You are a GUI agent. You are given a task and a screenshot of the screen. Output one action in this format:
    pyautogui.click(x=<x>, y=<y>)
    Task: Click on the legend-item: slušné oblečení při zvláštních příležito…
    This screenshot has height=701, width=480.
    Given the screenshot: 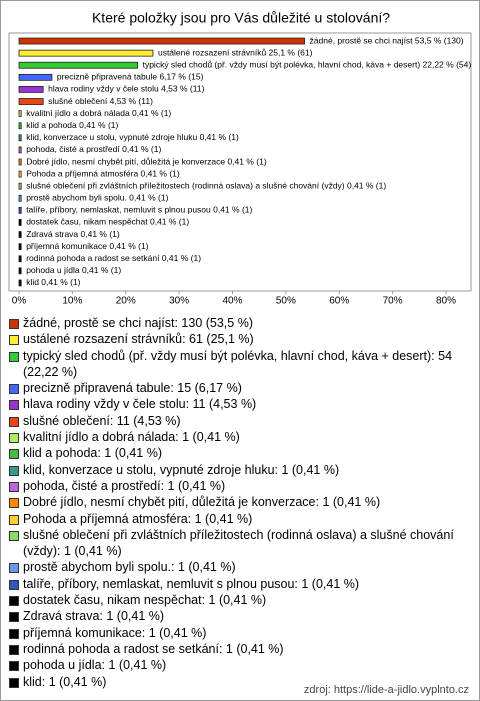 What is the action you would take?
    pyautogui.click(x=240, y=543)
    